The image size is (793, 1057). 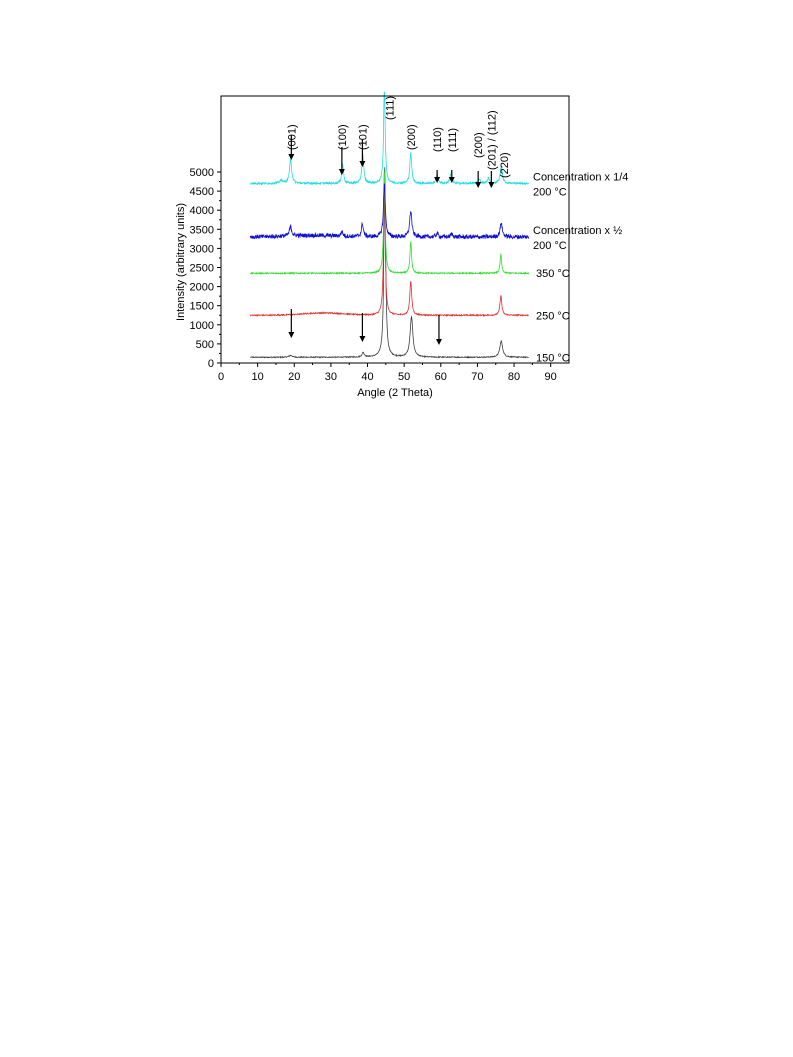 What do you see at coordinates (221, 377) in the screenshot?
I see `x-tick-label: 0` at bounding box center [221, 377].